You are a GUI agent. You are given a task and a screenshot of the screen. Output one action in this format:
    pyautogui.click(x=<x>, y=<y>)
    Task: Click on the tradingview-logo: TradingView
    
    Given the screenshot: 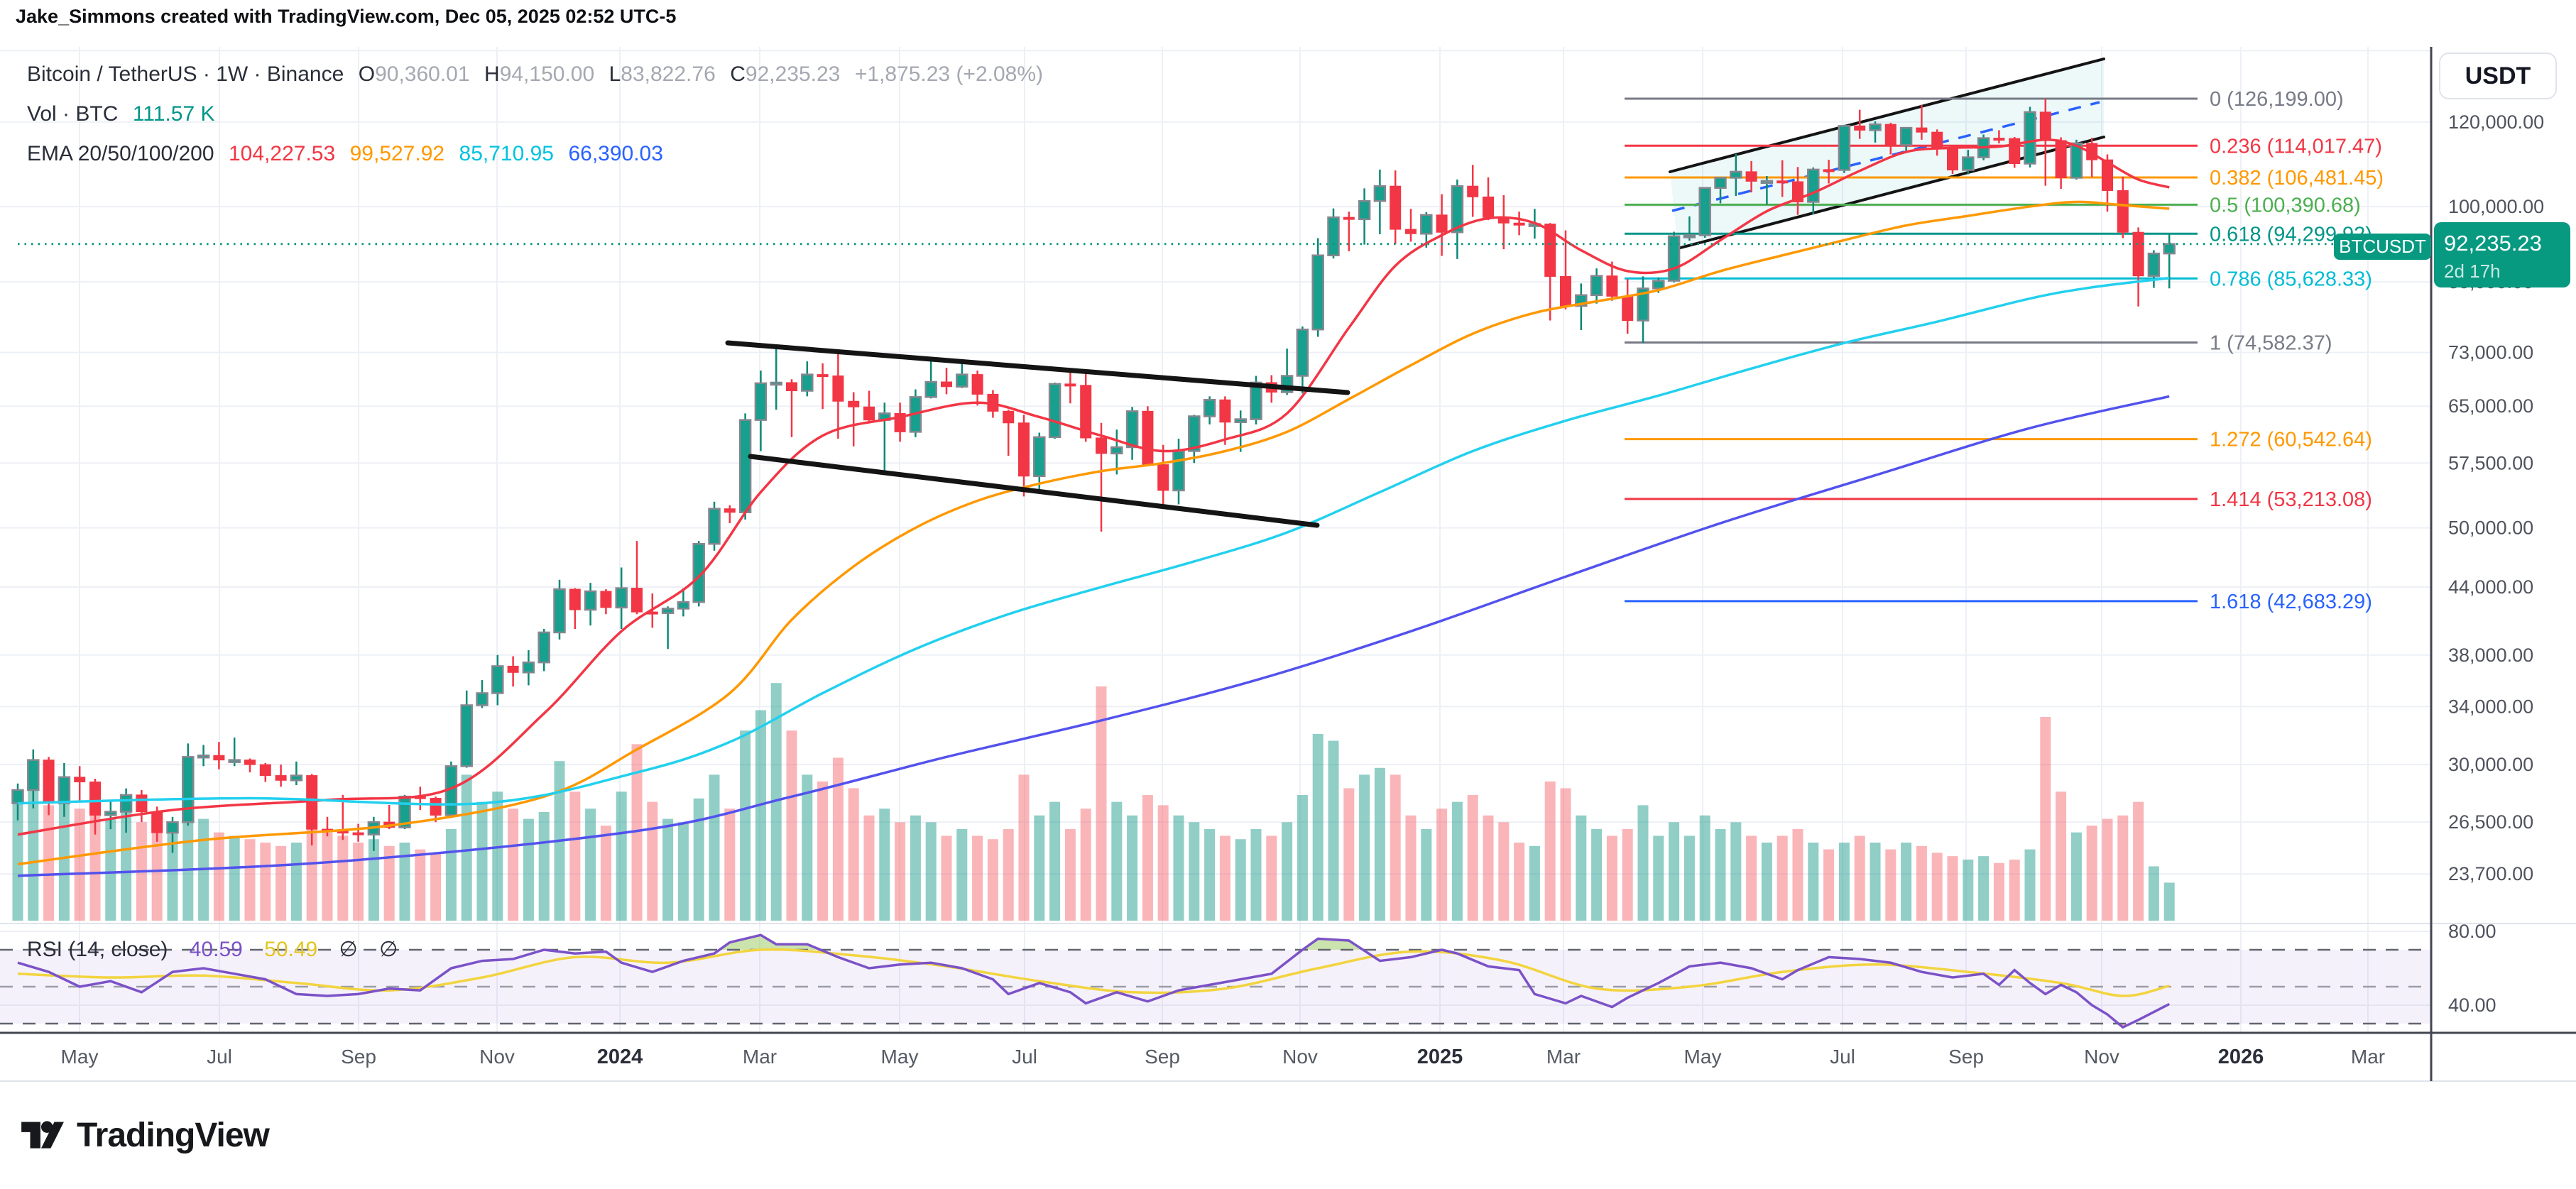 What is the action you would take?
    pyautogui.click(x=144, y=1135)
    